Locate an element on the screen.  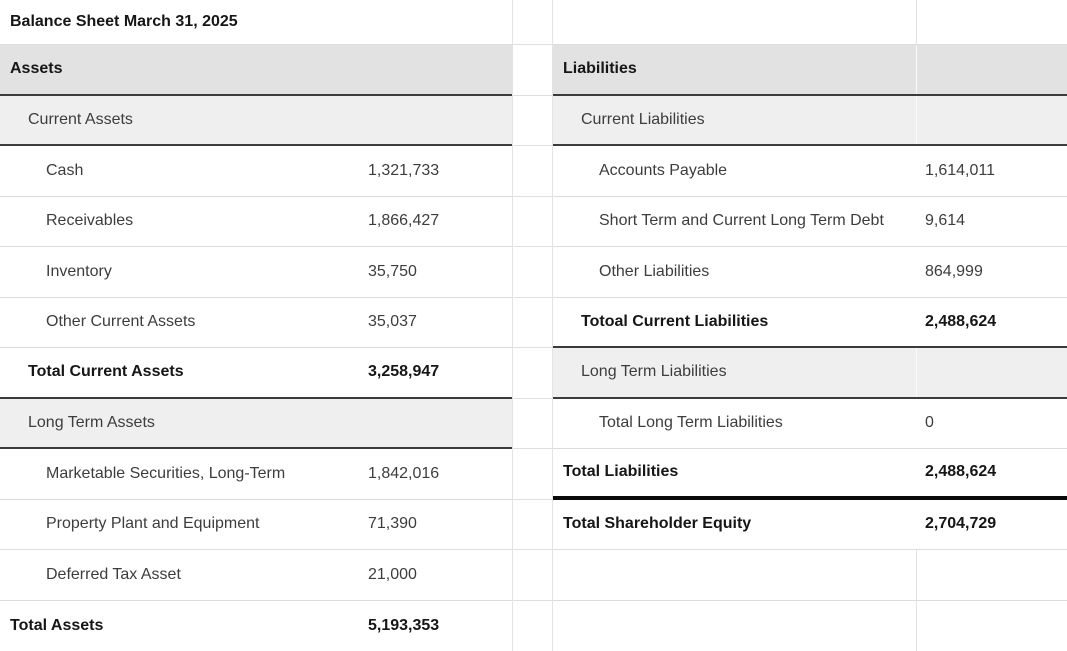
row-cash: Cash 1,321,733 is located at coordinates (256, 171).